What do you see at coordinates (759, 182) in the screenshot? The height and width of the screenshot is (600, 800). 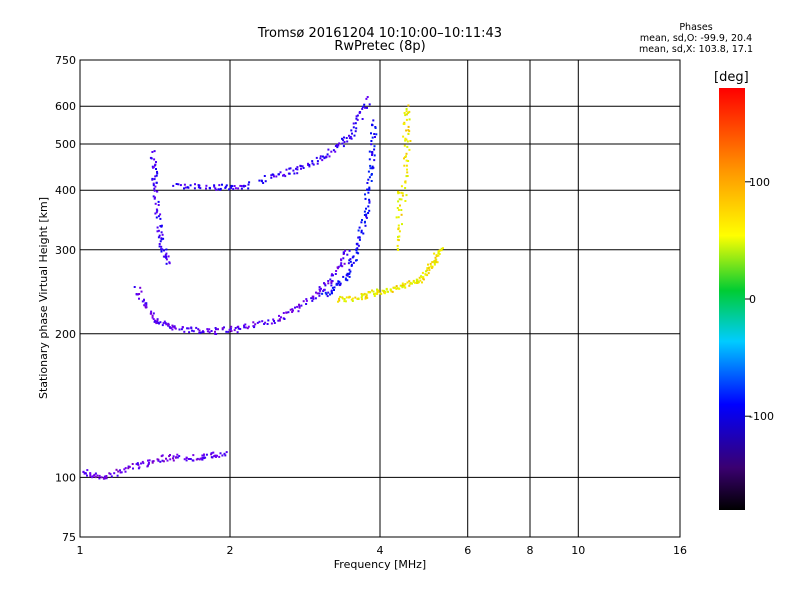 I see `colorbar-tick-label: 100` at bounding box center [759, 182].